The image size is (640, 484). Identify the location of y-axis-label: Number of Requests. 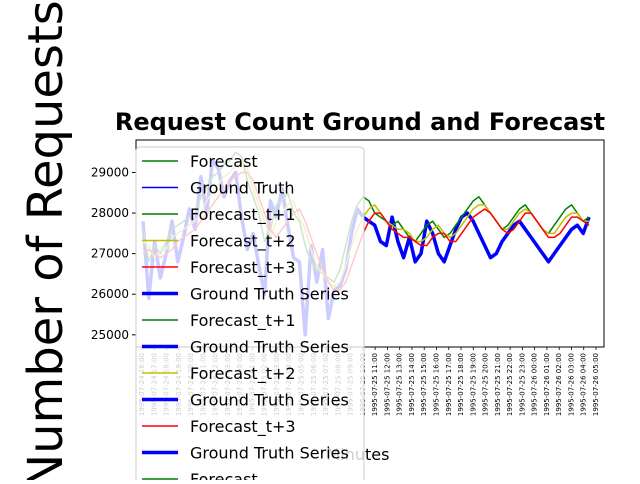
(46, 240).